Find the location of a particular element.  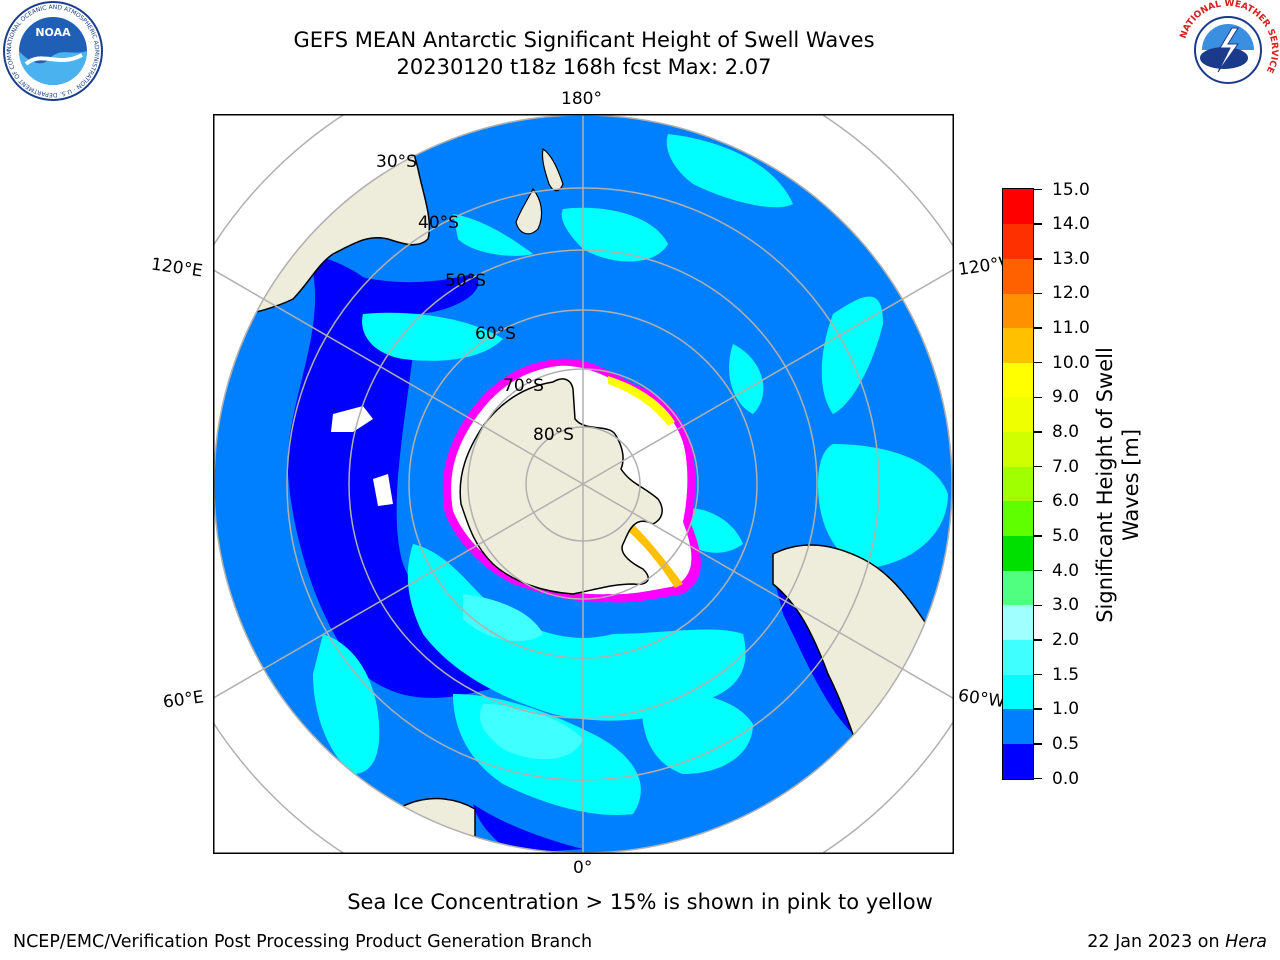

footer-date: 22 Jan 2023 on Hera is located at coordinates (1177, 942).